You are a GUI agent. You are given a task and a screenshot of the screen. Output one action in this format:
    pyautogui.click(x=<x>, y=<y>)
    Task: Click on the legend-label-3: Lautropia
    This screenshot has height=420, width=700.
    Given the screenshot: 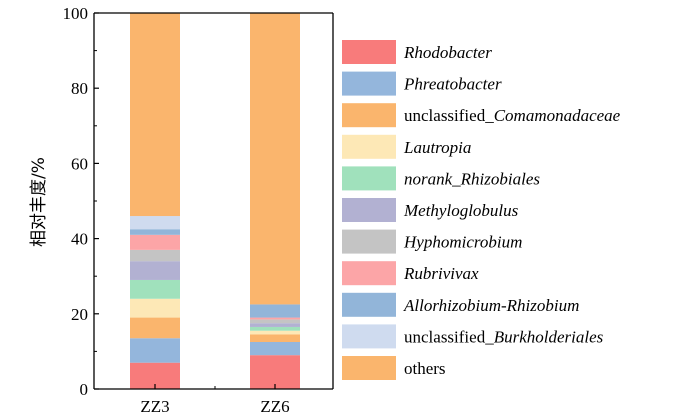 What is the action you would take?
    pyautogui.click(x=437, y=147)
    